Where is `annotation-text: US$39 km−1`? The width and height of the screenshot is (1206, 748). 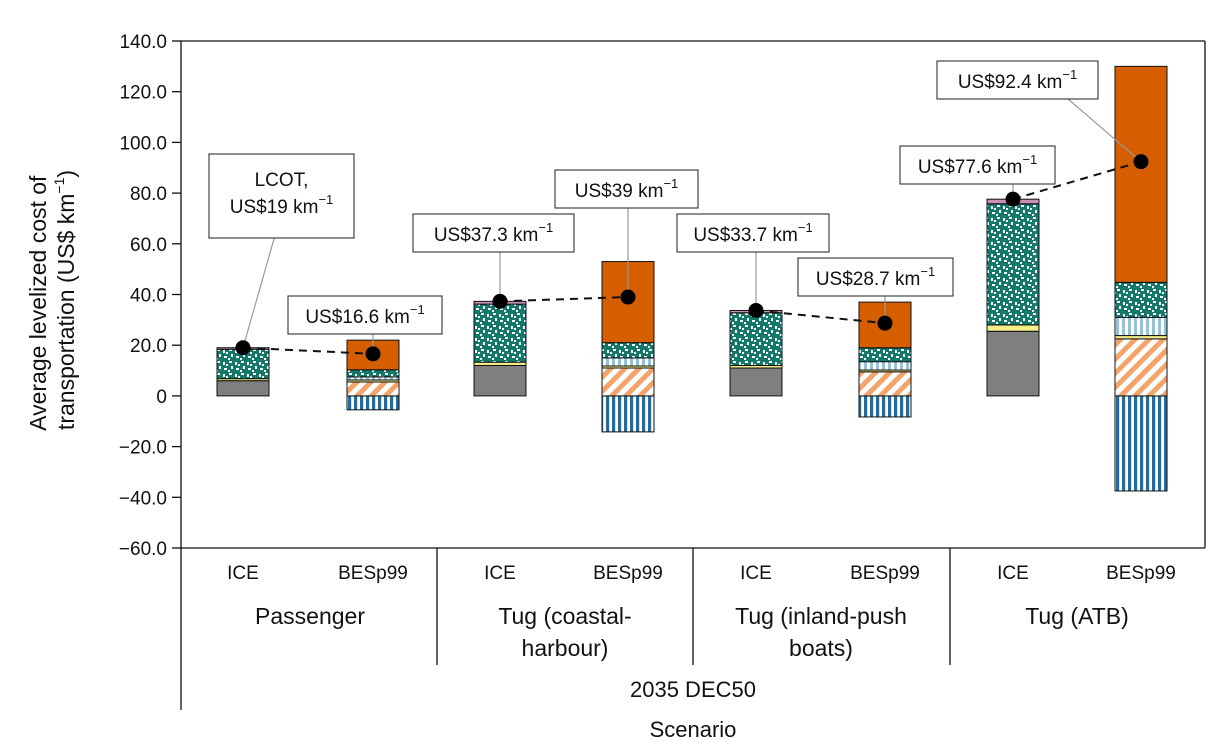
annotation-text: US$39 km−1 is located at coordinates (627, 189).